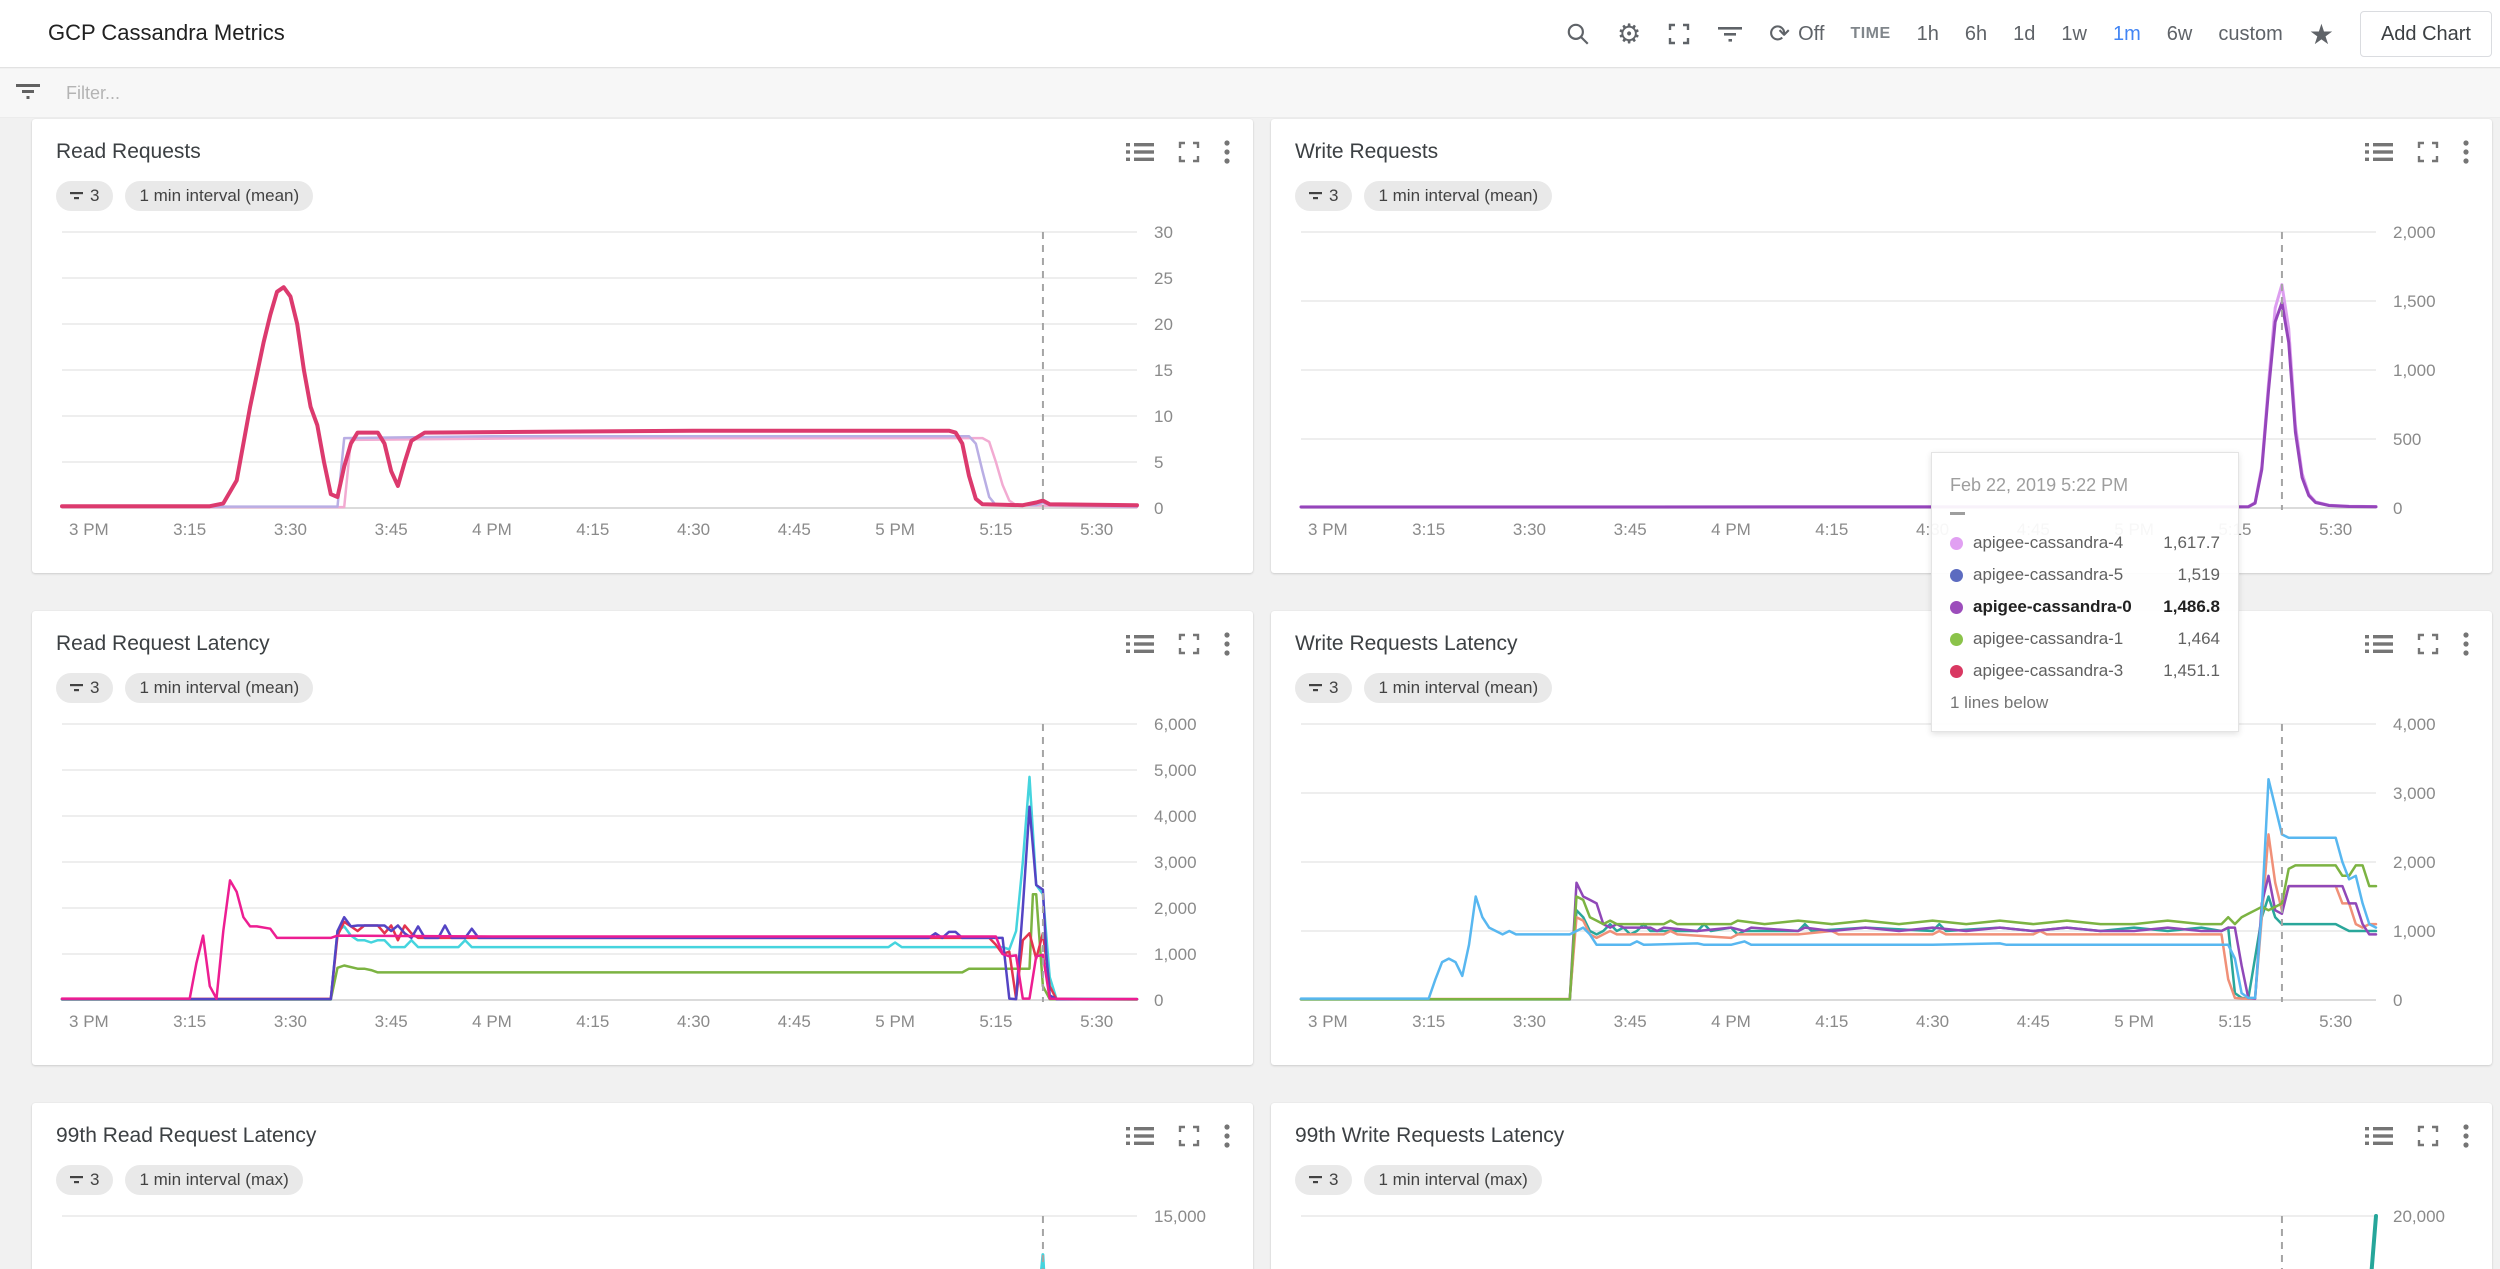 This screenshot has height=1269, width=2500. Describe the element at coordinates (2085, 671) in the screenshot. I see `tooltip-series-row: apigee-cassandra-3 1,451.1` at that location.